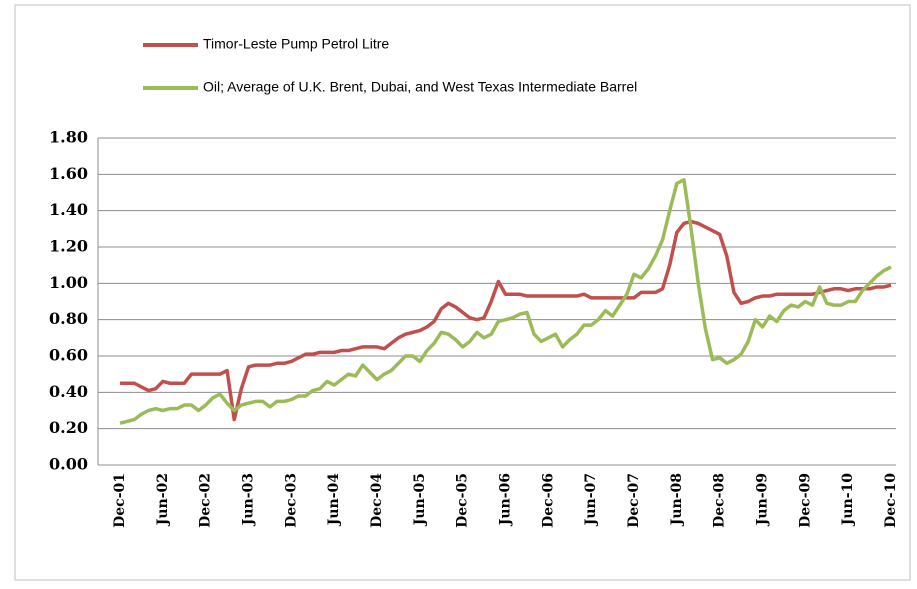  I want to click on x-tick-label: Dec-01, so click(120, 500).